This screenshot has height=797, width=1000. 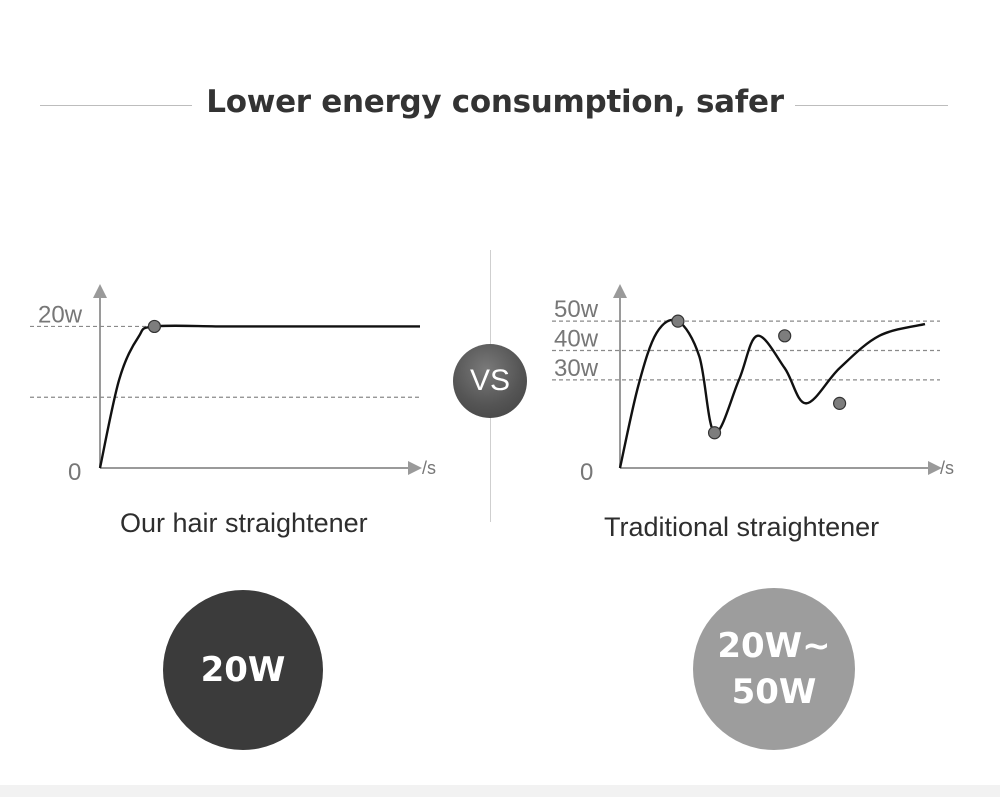 What do you see at coordinates (60, 314) in the screenshot?
I see `y-tick-label-20w: 20w` at bounding box center [60, 314].